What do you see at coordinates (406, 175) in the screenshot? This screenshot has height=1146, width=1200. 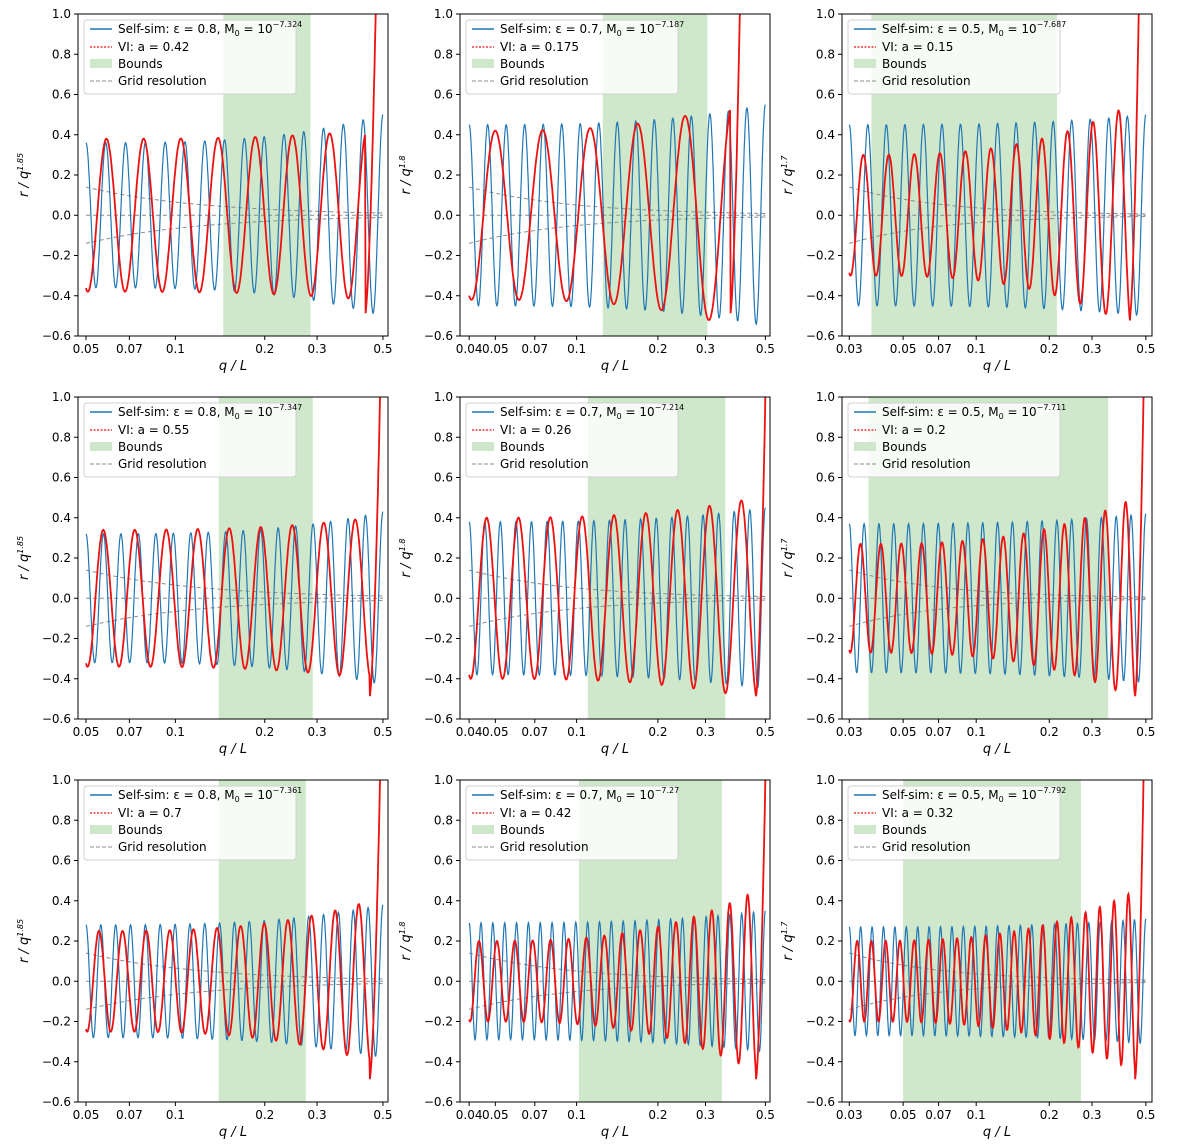 I see `y-axis-label: r / q1.8` at bounding box center [406, 175].